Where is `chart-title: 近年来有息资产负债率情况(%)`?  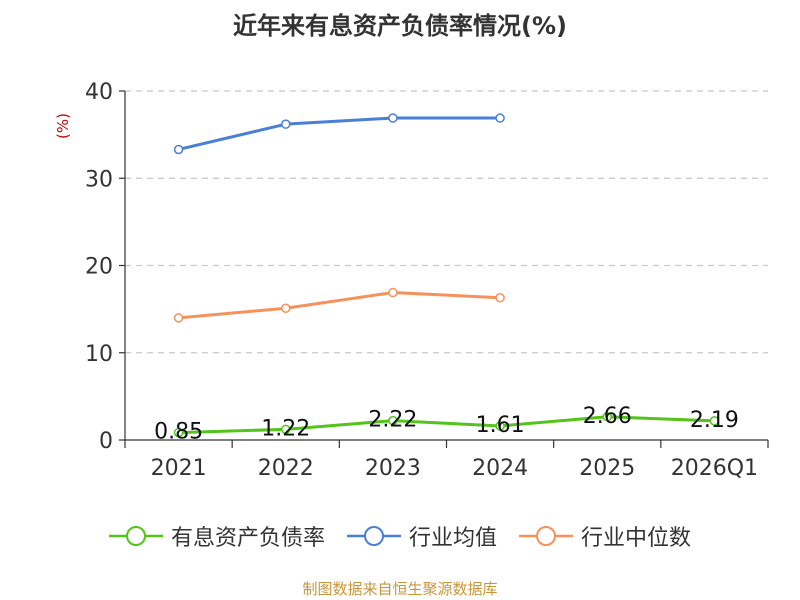 chart-title: 近年来有息资产负债率情况(%) is located at coordinates (400, 26).